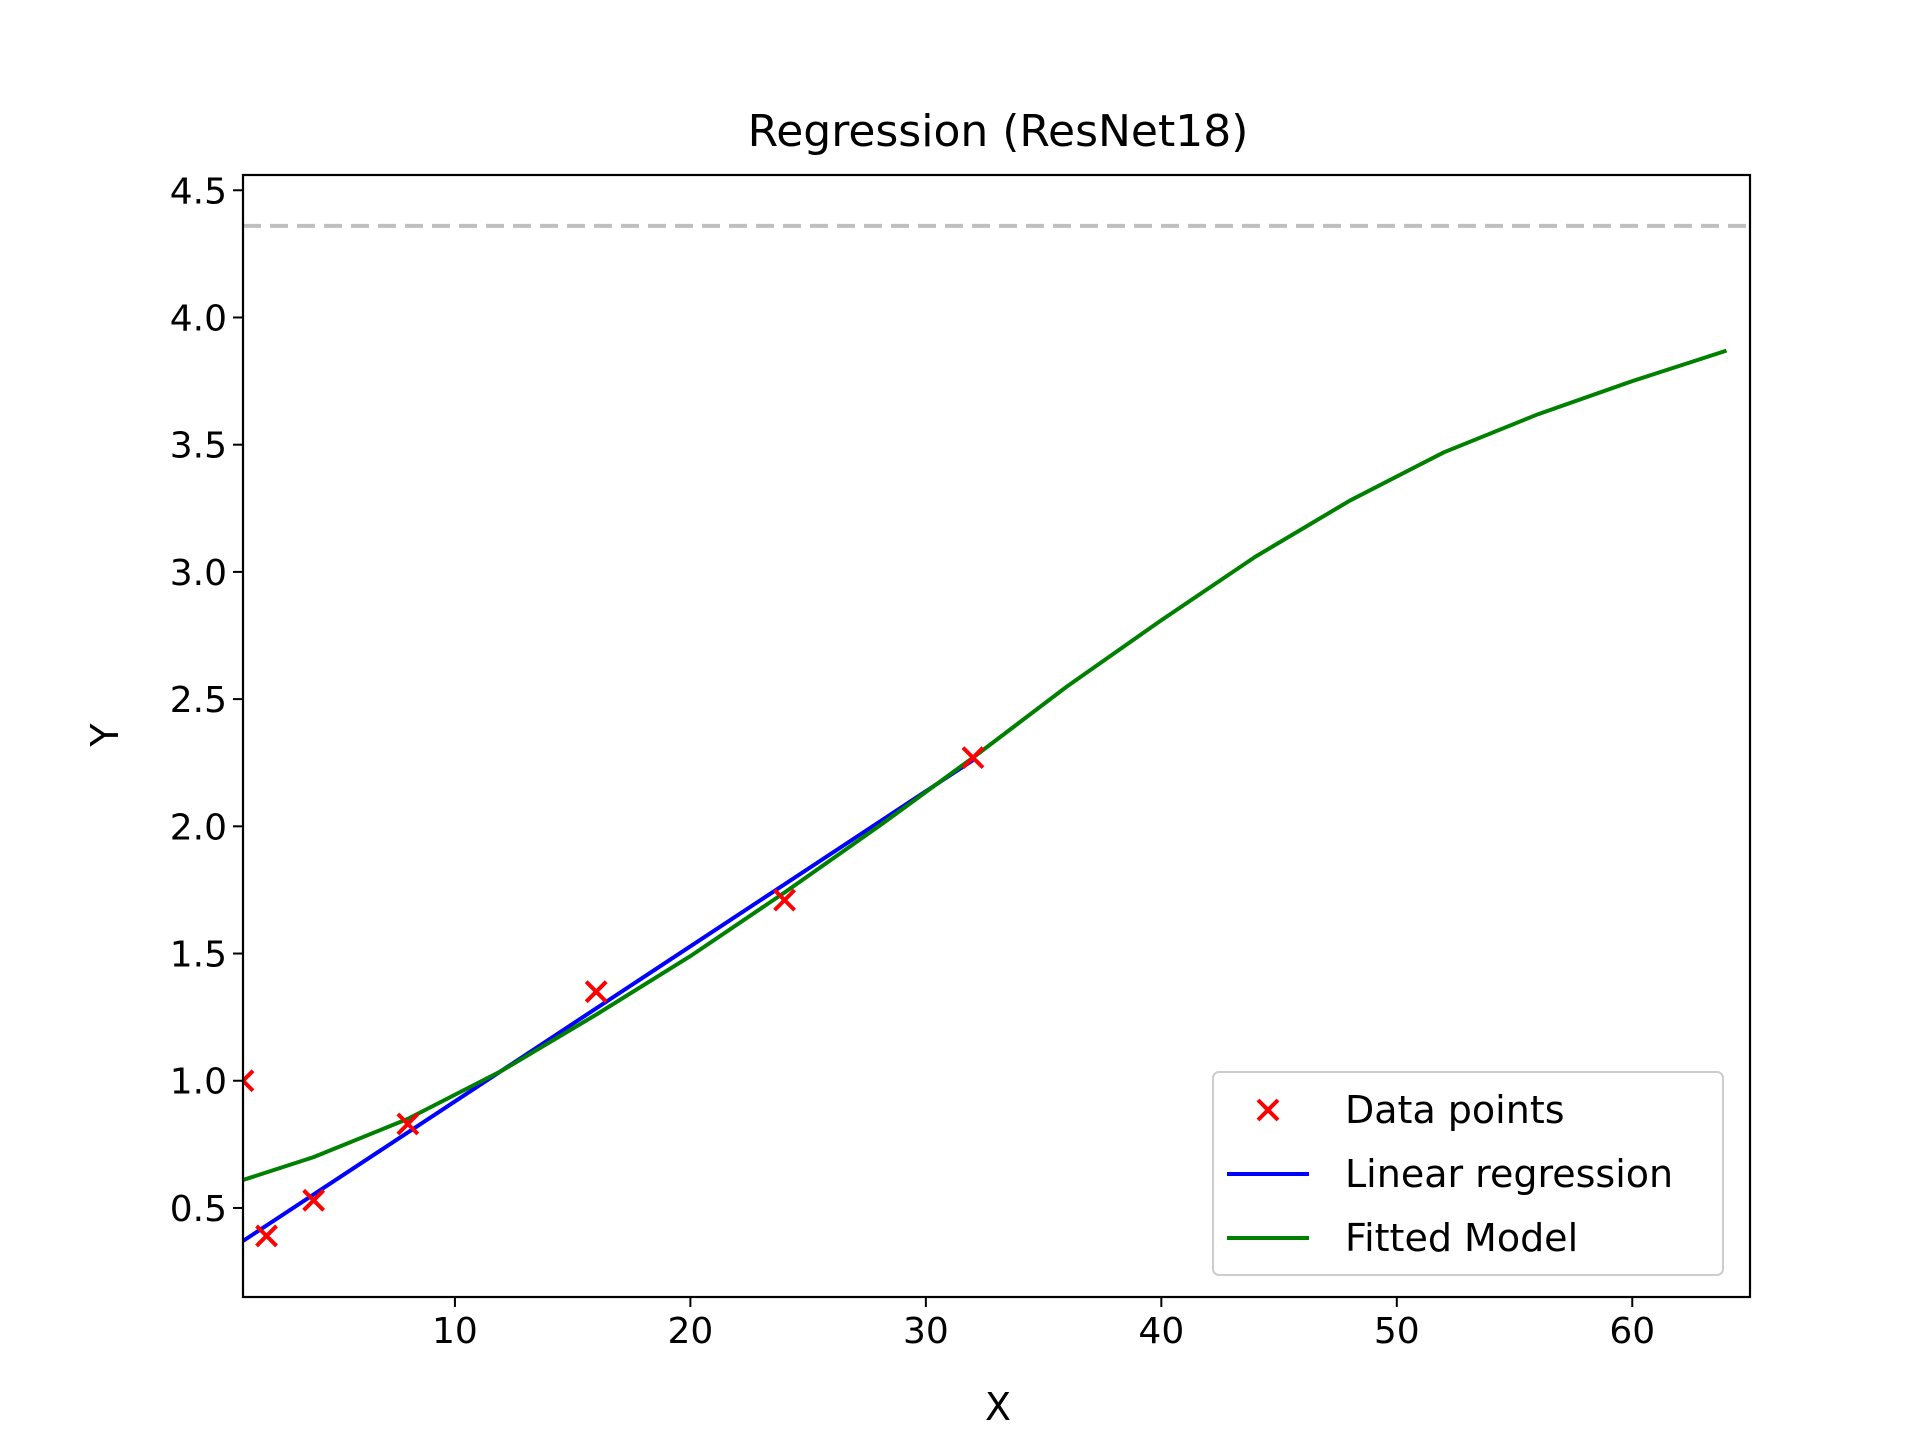  What do you see at coordinates (690, 1331) in the screenshot?
I see `x-tick-label: 20` at bounding box center [690, 1331].